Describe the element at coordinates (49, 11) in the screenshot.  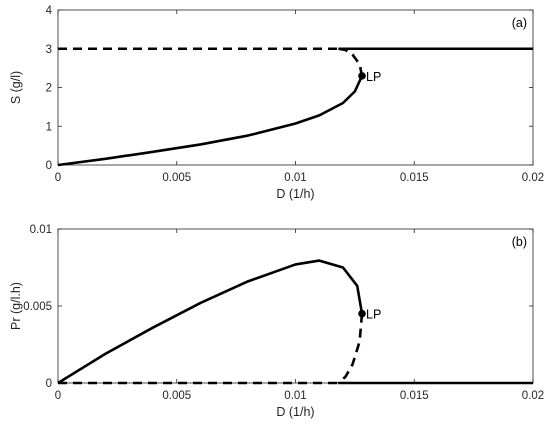
I see `y-tick-label: 4` at that location.